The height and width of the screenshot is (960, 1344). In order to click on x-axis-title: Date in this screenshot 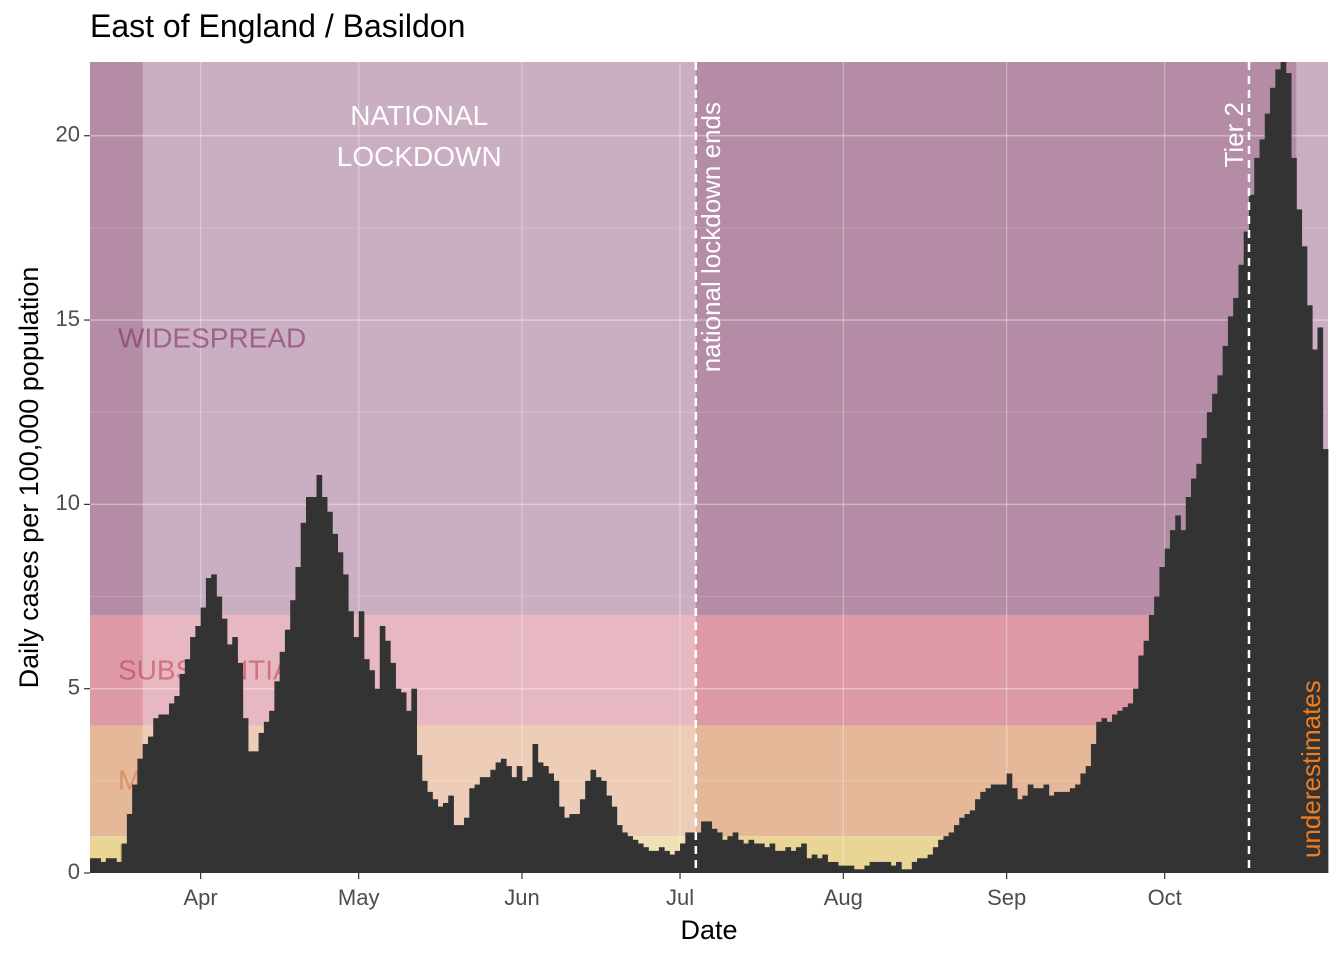, I will do `click(708, 930)`.